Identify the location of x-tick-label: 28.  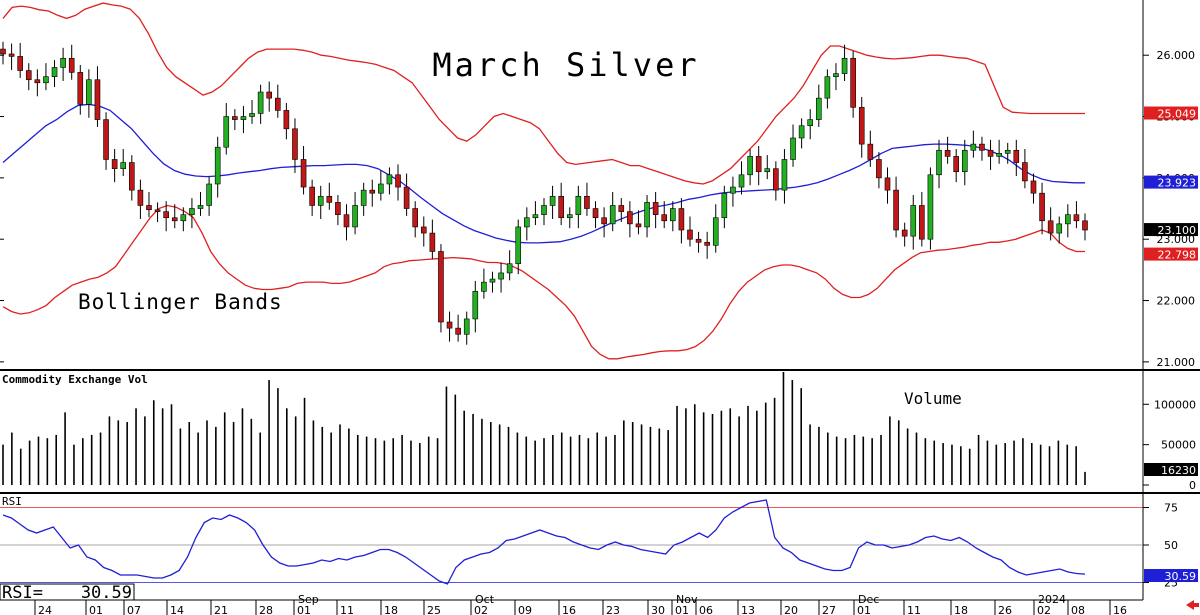
(266, 609).